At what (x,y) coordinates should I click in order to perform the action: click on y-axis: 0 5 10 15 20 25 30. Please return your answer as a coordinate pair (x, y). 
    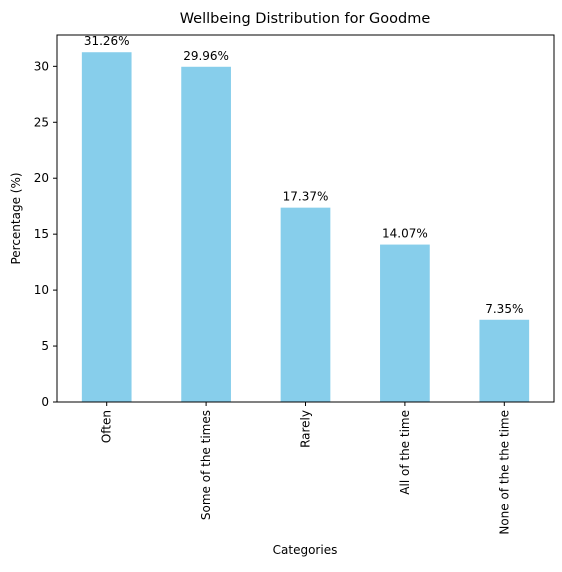
    Looking at the image, I should click on (45, 234).